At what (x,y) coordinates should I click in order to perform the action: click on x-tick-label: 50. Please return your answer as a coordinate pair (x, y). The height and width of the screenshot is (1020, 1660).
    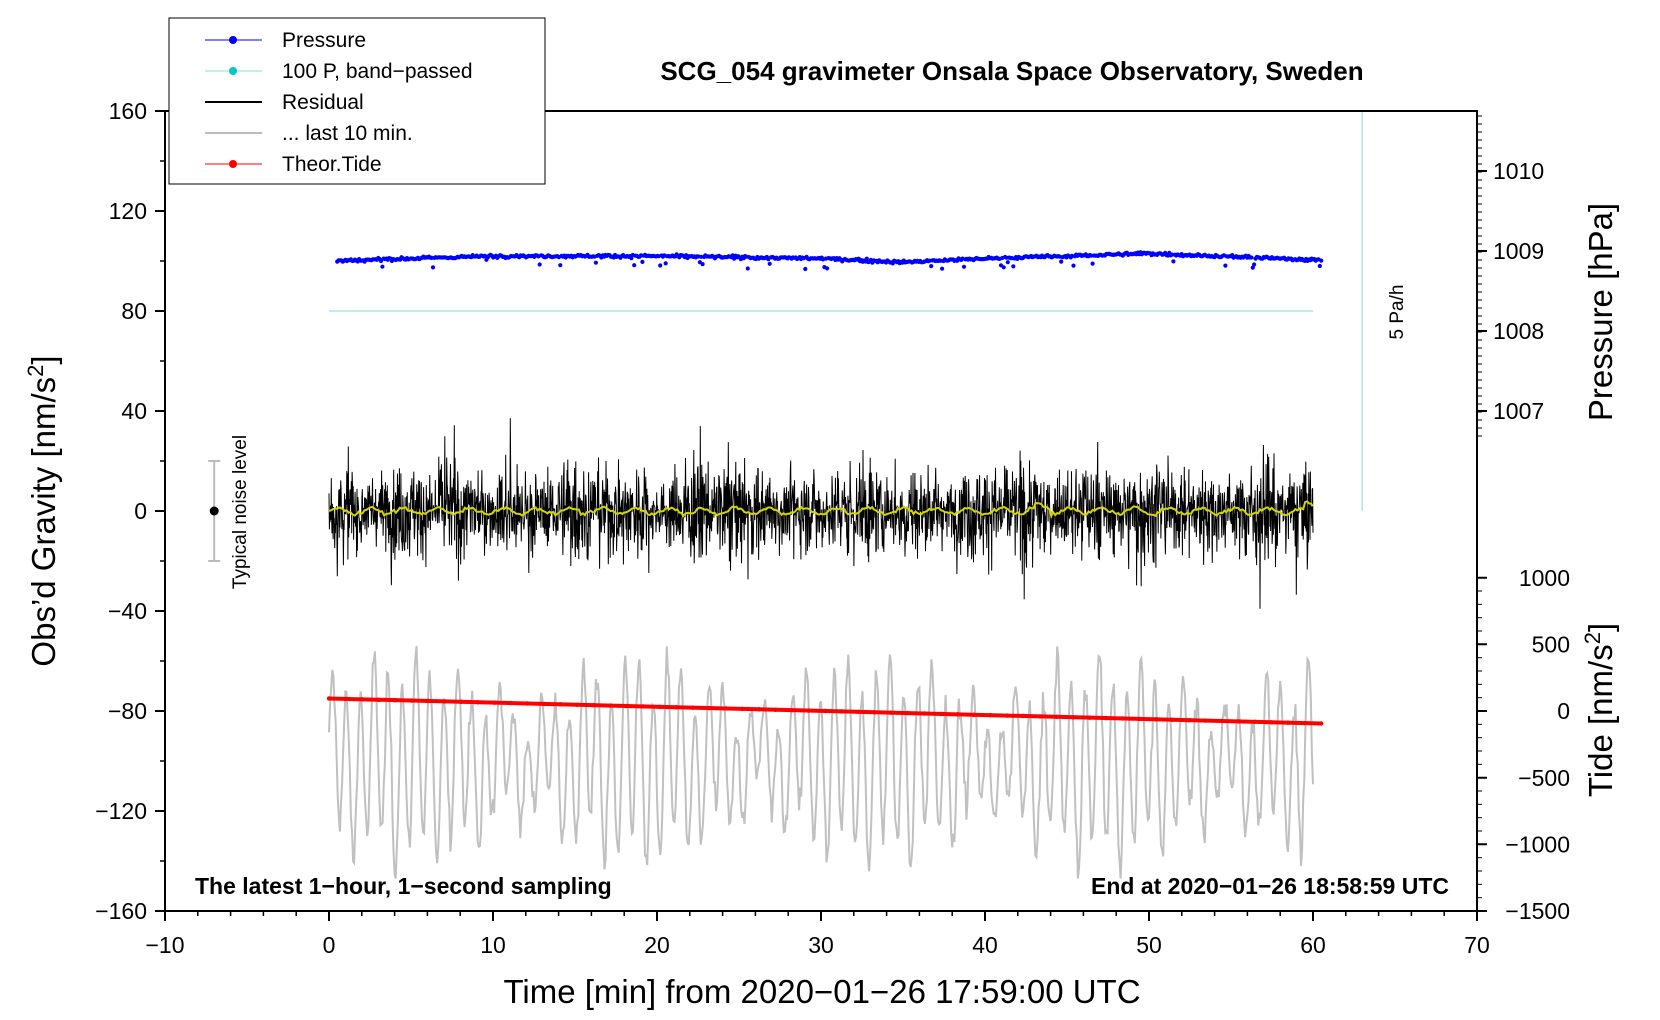
    Looking at the image, I should click on (1149, 945).